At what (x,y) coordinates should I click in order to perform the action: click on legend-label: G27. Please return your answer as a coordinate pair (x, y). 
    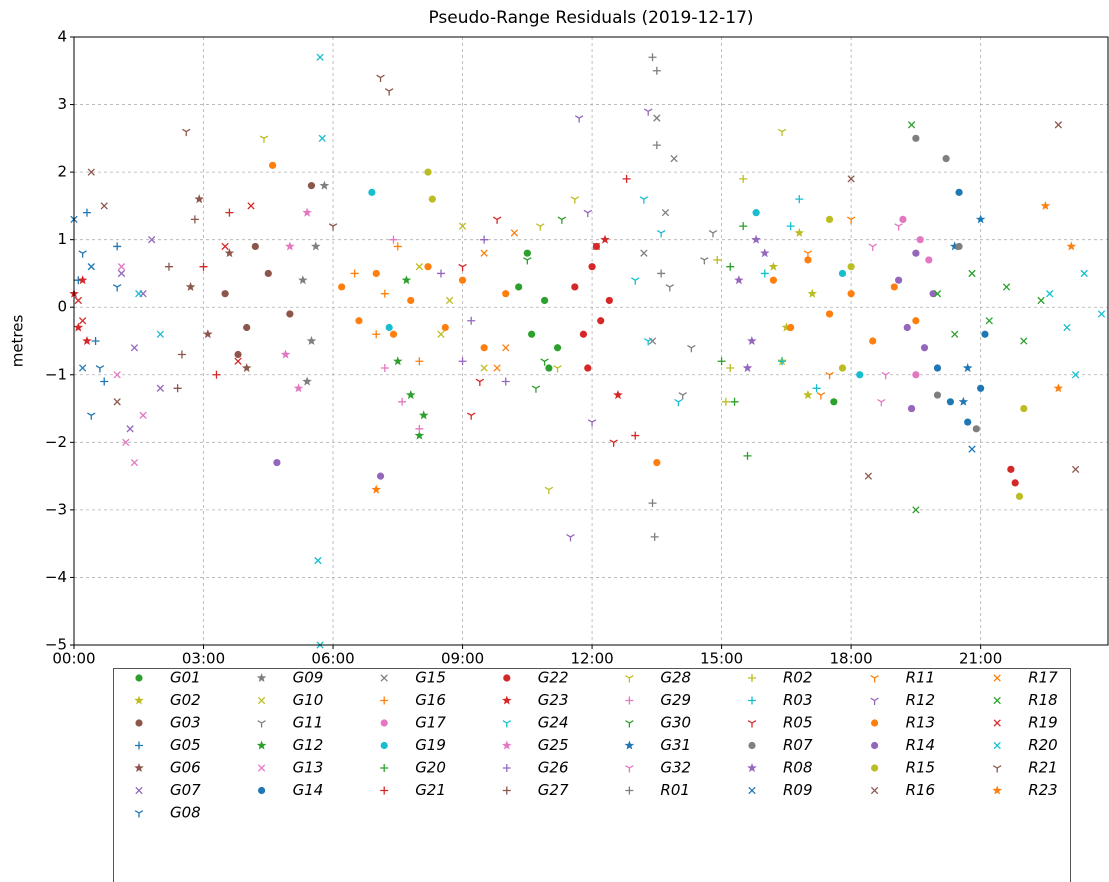
    Looking at the image, I should click on (553, 790).